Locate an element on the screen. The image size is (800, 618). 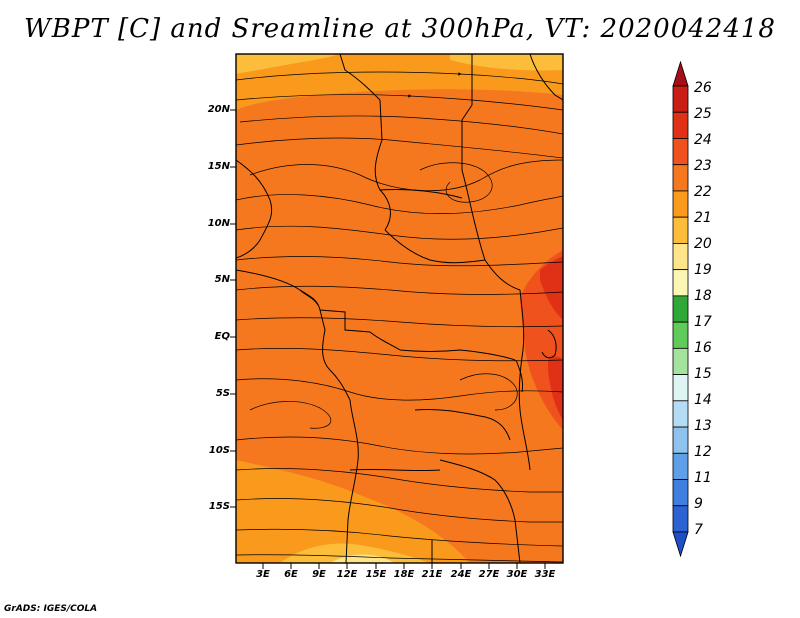
lon-label-24e: 24E is located at coordinates (461, 574).